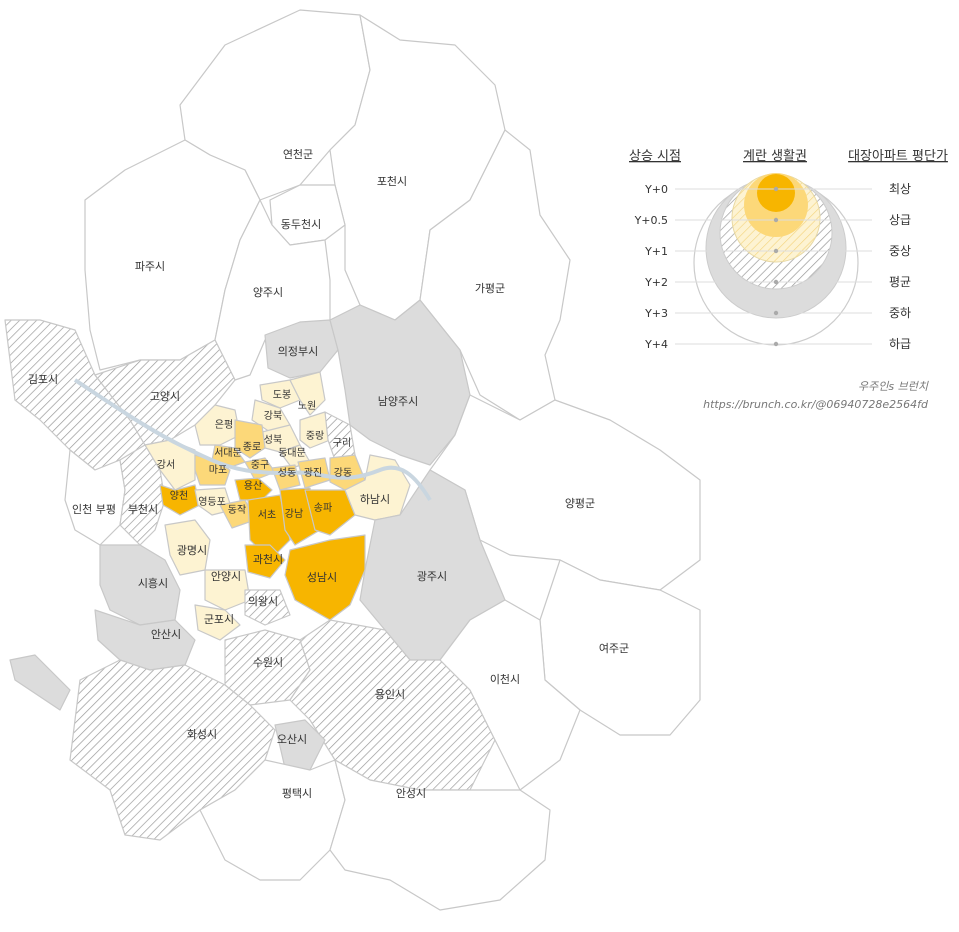 The width and height of the screenshot is (959, 932). Describe the element at coordinates (227, 590) in the screenshot. I see `region-anyang-shape` at that location.